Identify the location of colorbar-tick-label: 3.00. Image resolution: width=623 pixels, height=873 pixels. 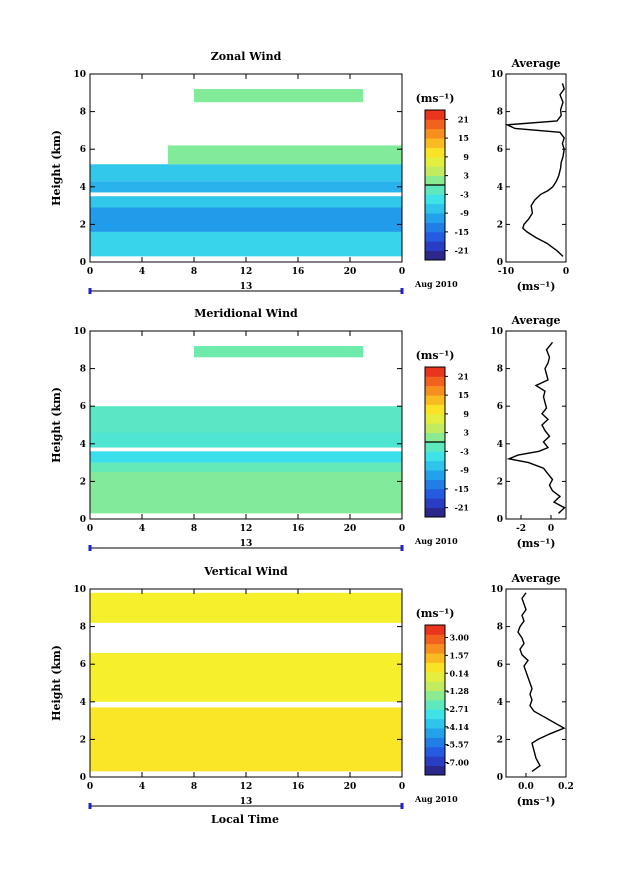
(460, 638).